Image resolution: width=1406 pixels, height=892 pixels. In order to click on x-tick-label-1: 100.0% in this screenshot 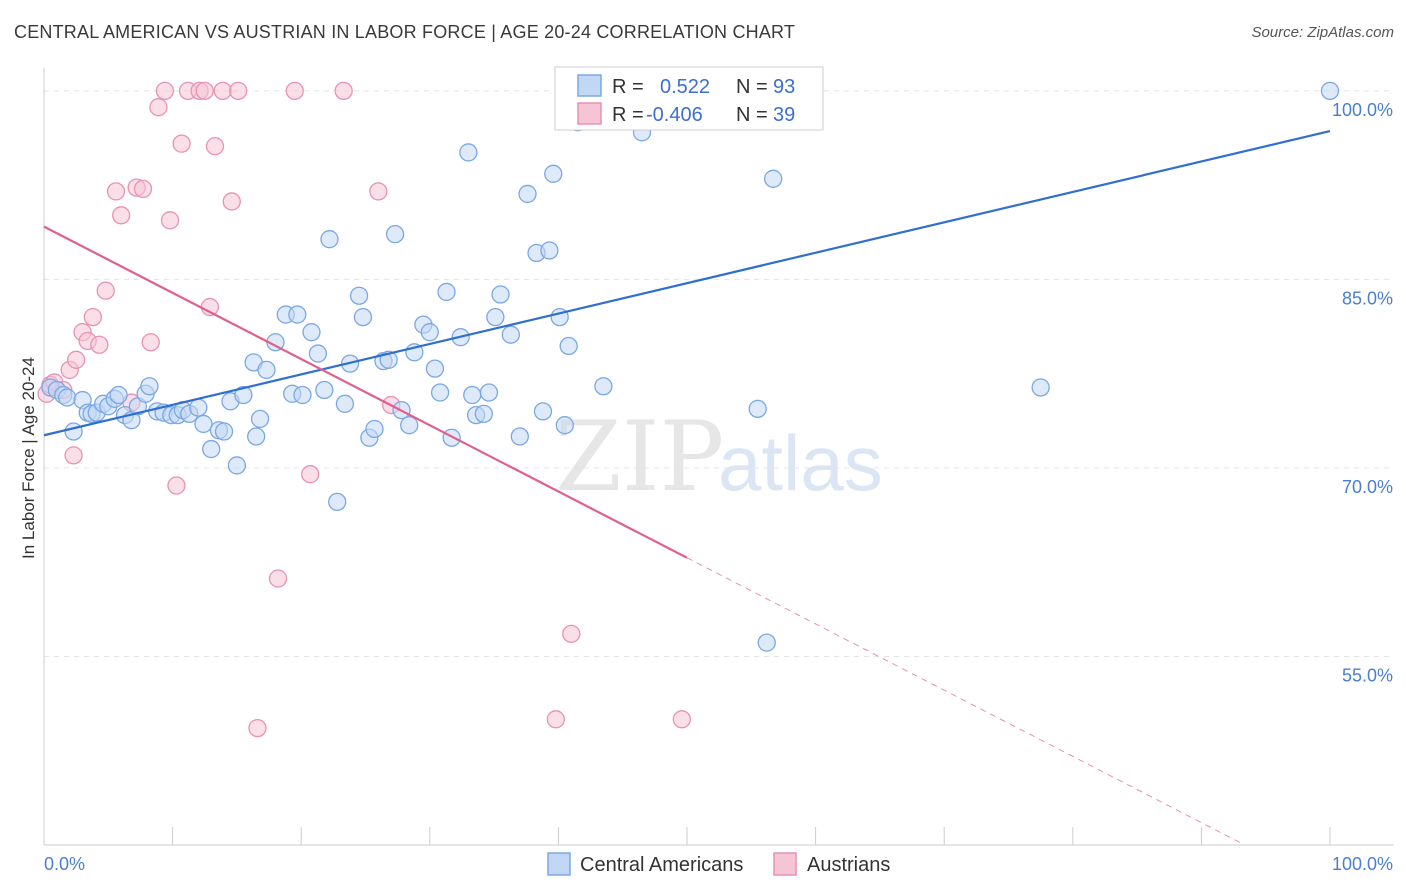, I will do `click(1362, 864)`.